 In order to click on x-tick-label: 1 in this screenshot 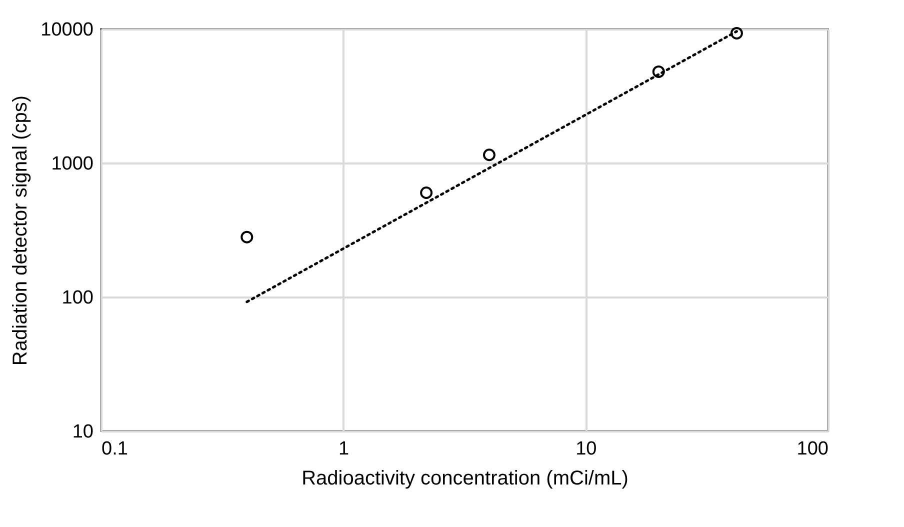, I will do `click(344, 449)`.